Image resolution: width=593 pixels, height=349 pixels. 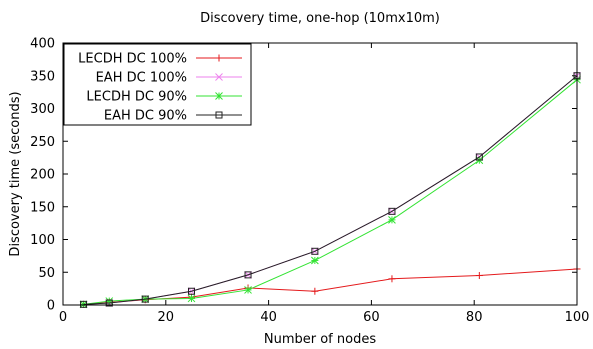 I want to click on chart-title: Discovery time, one-hop (10mx10m), so click(x=320, y=18).